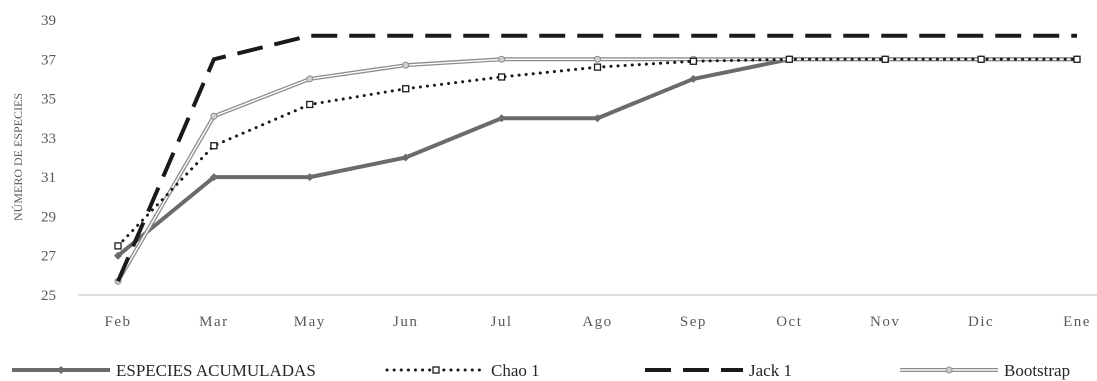 The width and height of the screenshot is (1097, 381). What do you see at coordinates (770, 370) in the screenshot?
I see `legend-label: Jack 1` at bounding box center [770, 370].